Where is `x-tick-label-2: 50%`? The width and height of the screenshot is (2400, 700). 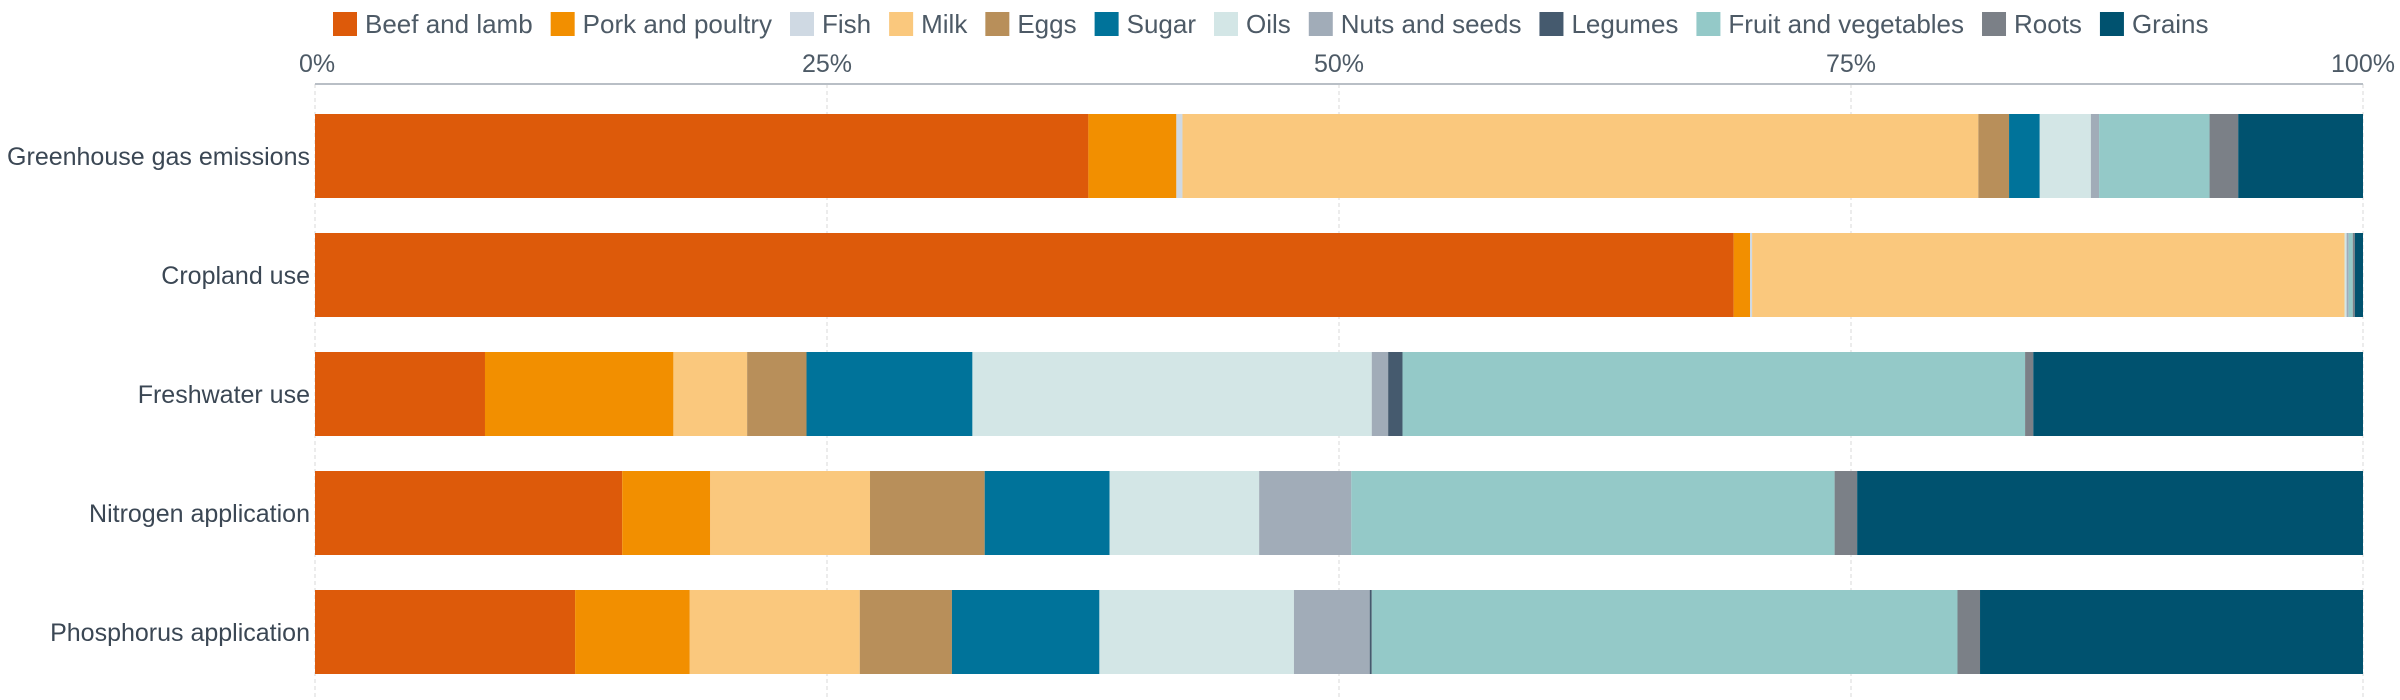 x-tick-label-2: 50% is located at coordinates (1339, 64).